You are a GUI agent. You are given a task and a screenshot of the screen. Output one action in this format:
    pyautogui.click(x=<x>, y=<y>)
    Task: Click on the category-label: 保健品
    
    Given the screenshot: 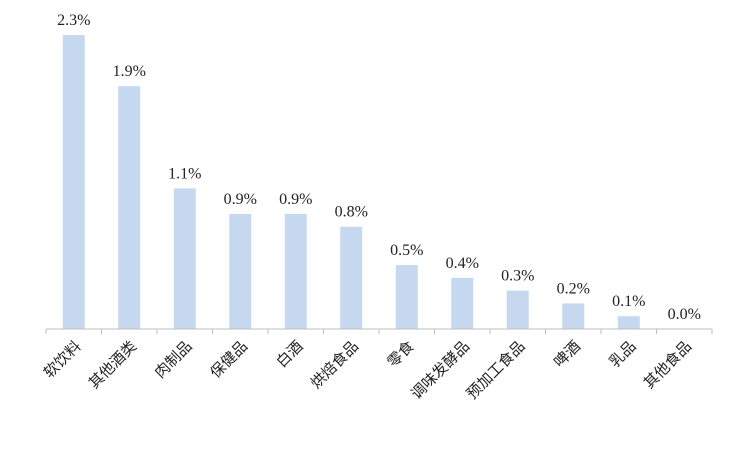 What is the action you would take?
    pyautogui.click(x=229, y=359)
    